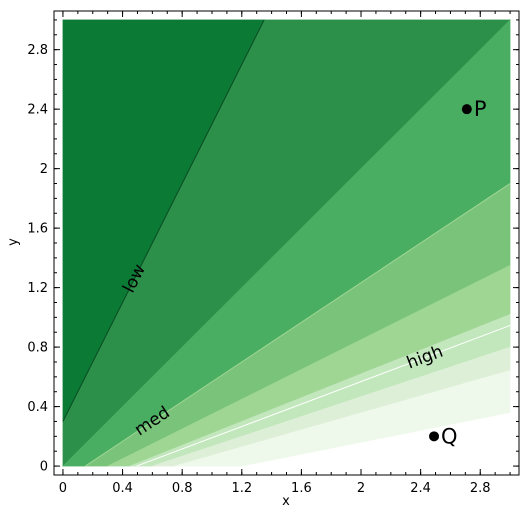  What do you see at coordinates (301, 488) in the screenshot?
I see `x-tick-label: 1.6` at bounding box center [301, 488].